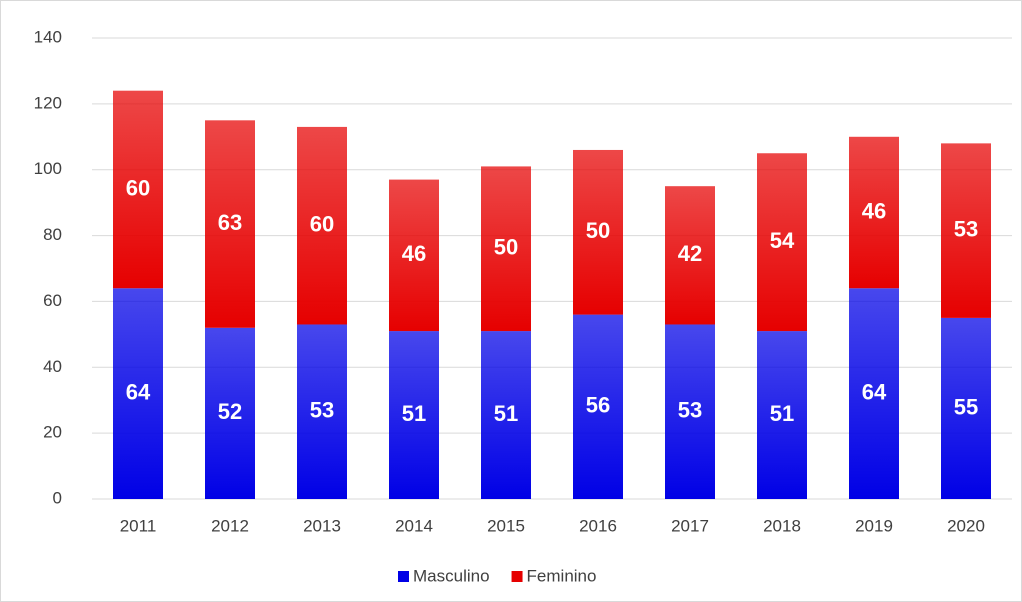 The width and height of the screenshot is (1022, 602). What do you see at coordinates (52, 432) in the screenshot?
I see `y-tick-label: 20` at bounding box center [52, 432].